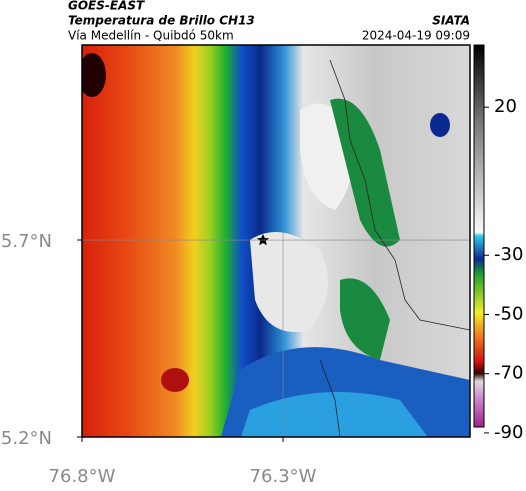  Describe the element at coordinates (508, 373) in the screenshot. I see `colorbar-tick-label: -70` at that location.